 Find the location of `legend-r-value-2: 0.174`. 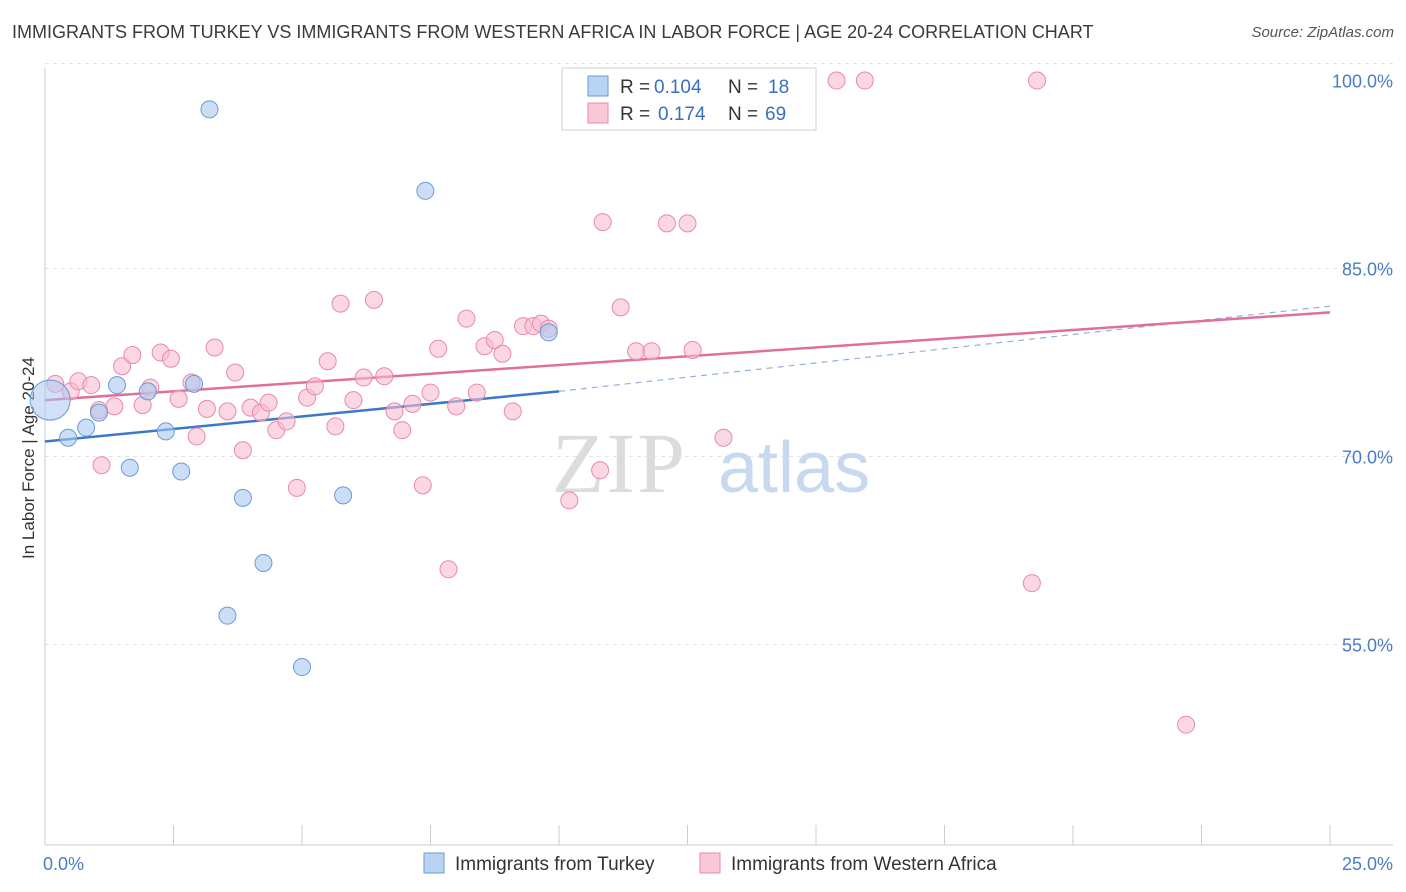

legend-r-value-2: 0.174 is located at coordinates (682, 114).